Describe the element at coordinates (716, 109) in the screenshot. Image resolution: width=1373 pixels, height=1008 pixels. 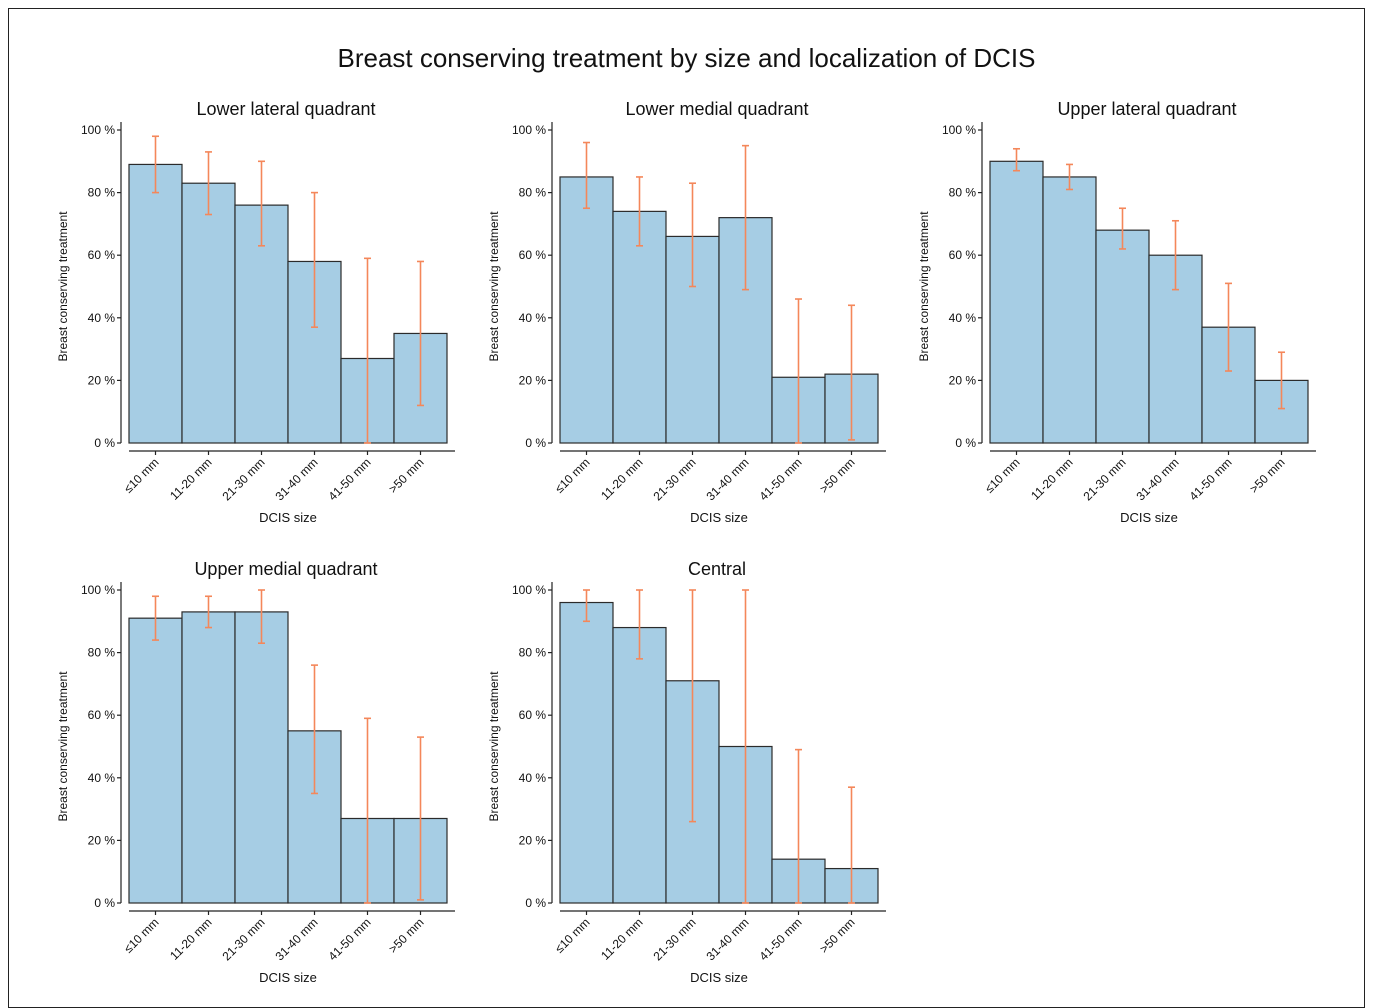
I see `panel-title: Lower medial quadrant` at that location.